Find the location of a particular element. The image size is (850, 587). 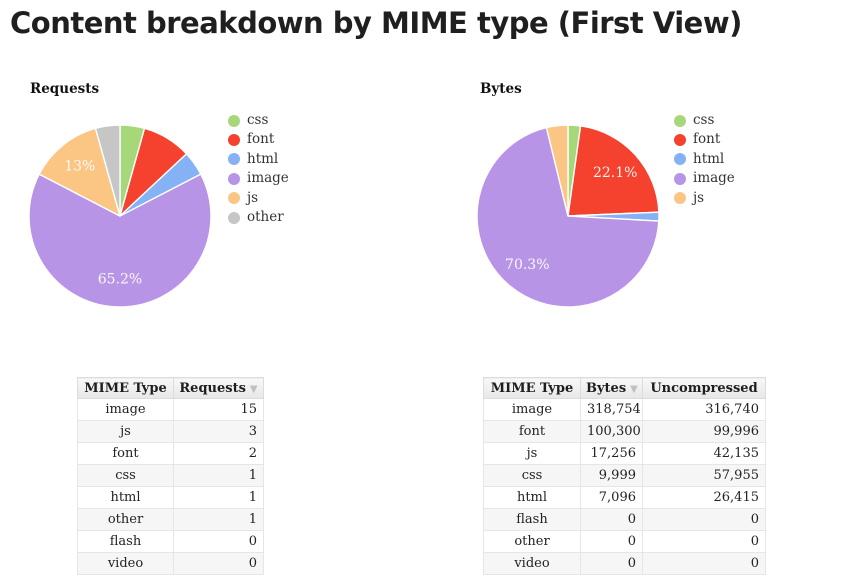

value-cell: 57,955 is located at coordinates (704, 475).